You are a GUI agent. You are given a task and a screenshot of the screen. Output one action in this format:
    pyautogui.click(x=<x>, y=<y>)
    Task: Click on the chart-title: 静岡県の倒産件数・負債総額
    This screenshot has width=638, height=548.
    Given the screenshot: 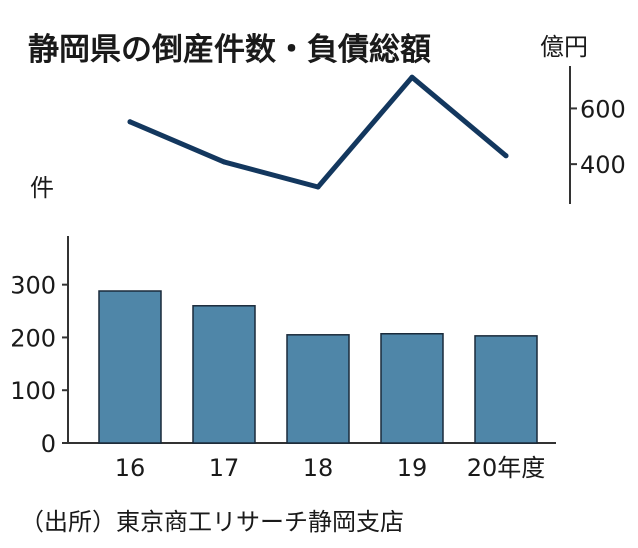 What is the action you would take?
    pyautogui.click(x=229, y=50)
    